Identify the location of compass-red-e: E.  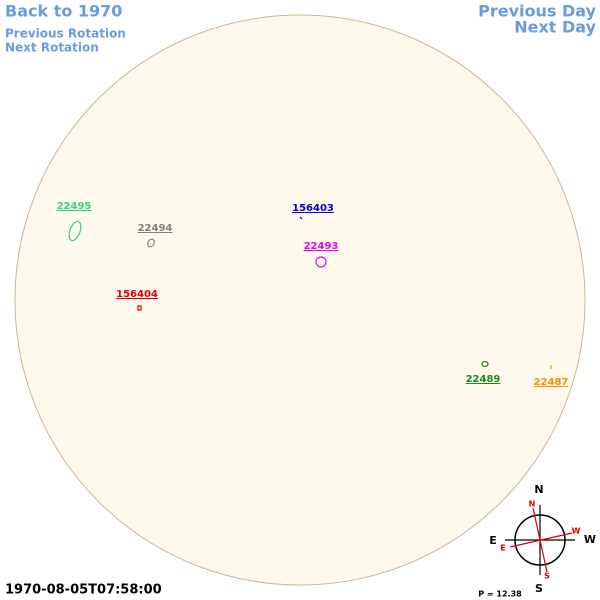
(502, 548).